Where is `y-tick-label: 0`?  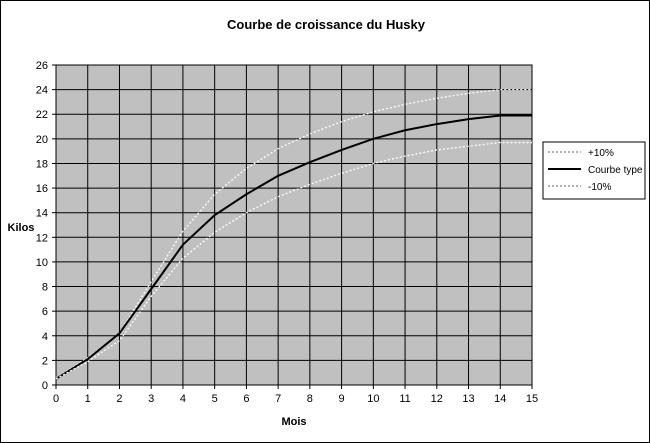 y-tick-label: 0 is located at coordinates (45, 386).